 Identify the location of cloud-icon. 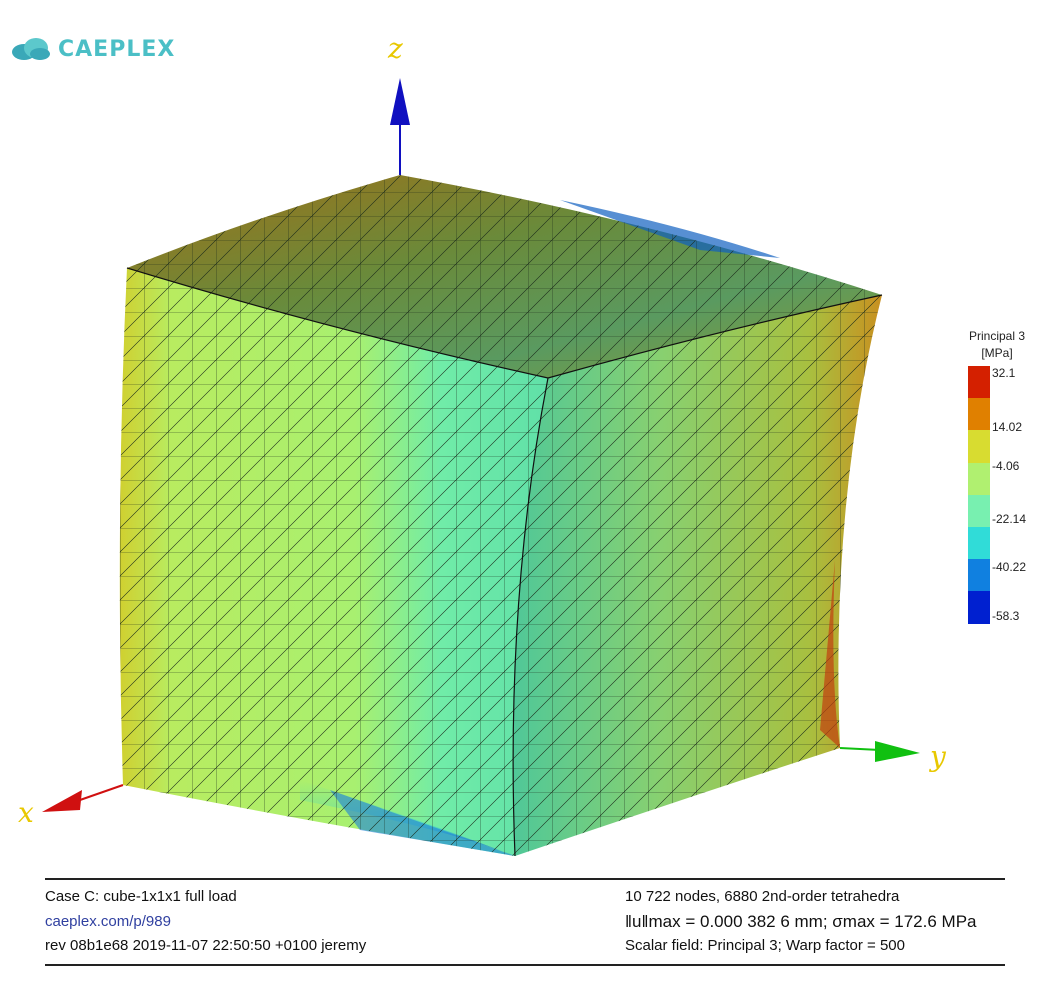
(31, 49).